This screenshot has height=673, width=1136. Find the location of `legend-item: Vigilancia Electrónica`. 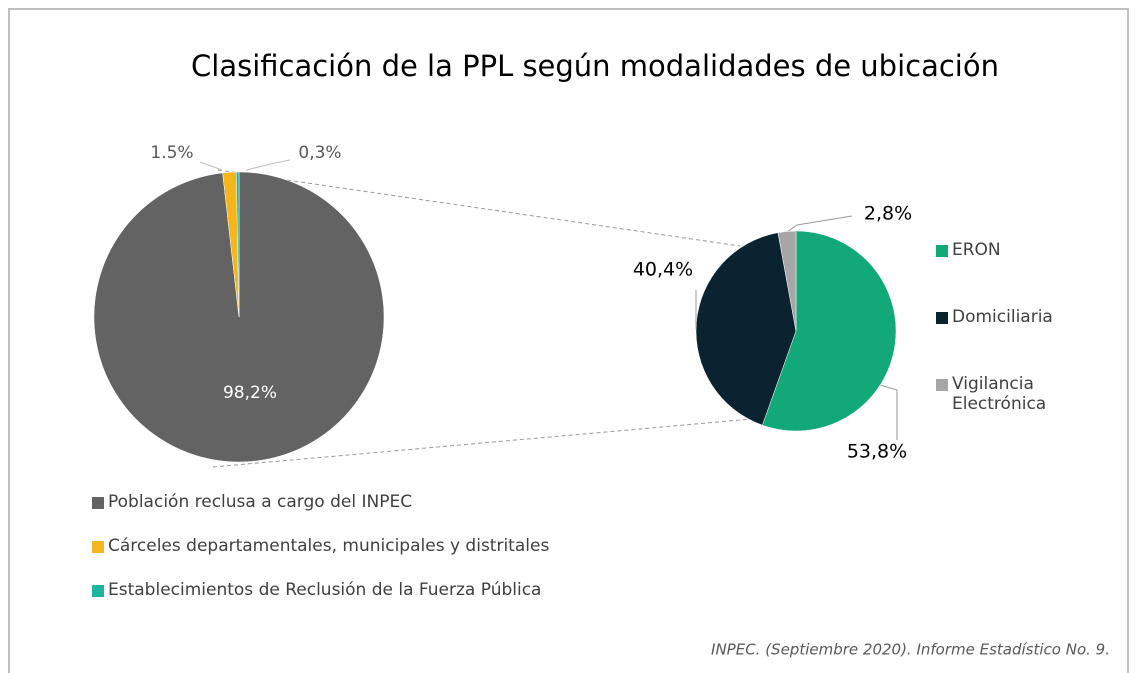

legend-item: Vigilancia Electrónica is located at coordinates (1001, 394).